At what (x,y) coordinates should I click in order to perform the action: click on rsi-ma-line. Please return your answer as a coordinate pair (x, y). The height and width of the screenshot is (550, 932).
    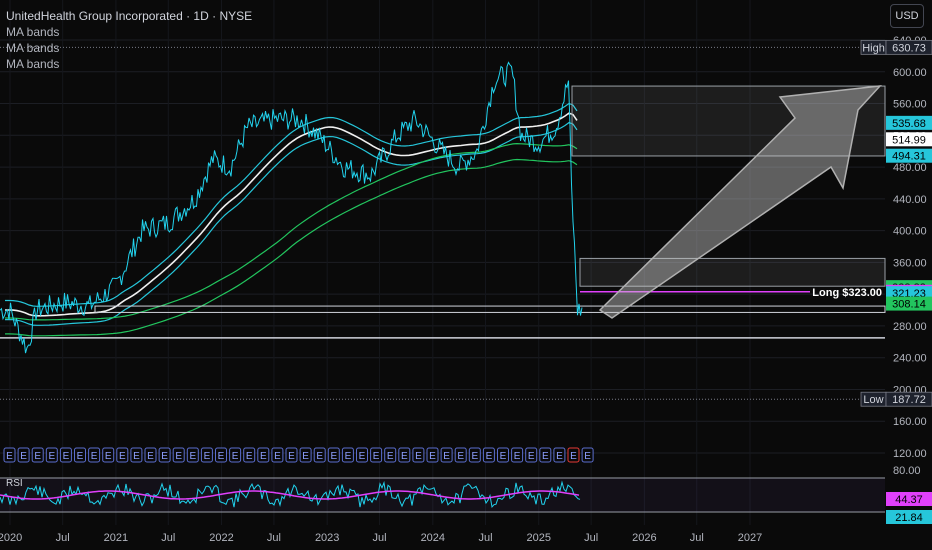
    Looking at the image, I should click on (290, 495).